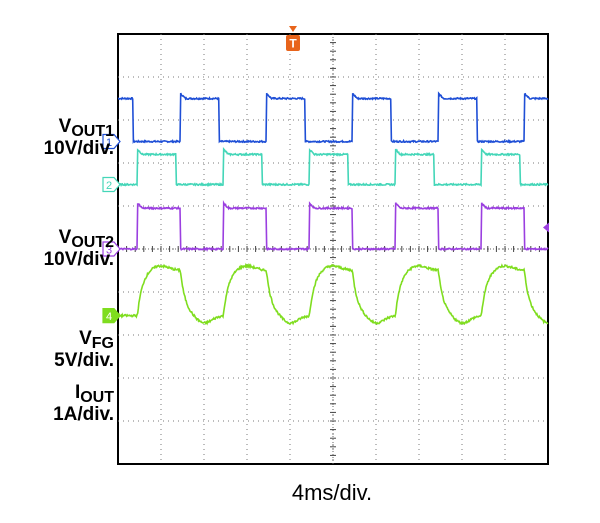 The image size is (600, 523). What do you see at coordinates (97, 397) in the screenshot?
I see `ch4-subscript: OUT` at bounding box center [97, 397].